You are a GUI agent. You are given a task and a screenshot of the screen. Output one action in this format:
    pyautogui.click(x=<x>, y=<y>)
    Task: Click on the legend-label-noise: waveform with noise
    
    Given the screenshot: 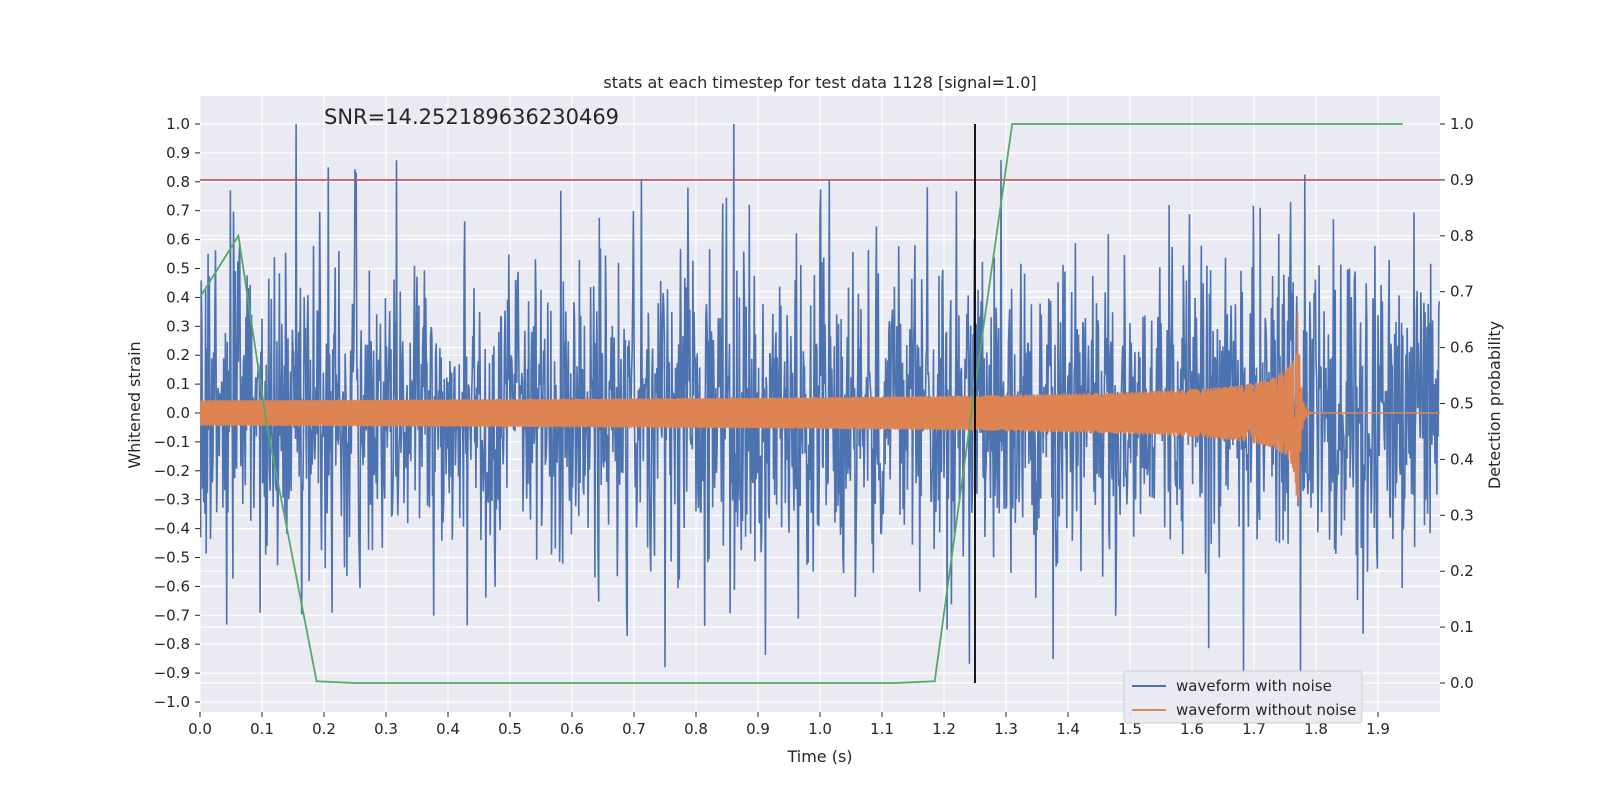 What is the action you would take?
    pyautogui.click(x=1254, y=686)
    